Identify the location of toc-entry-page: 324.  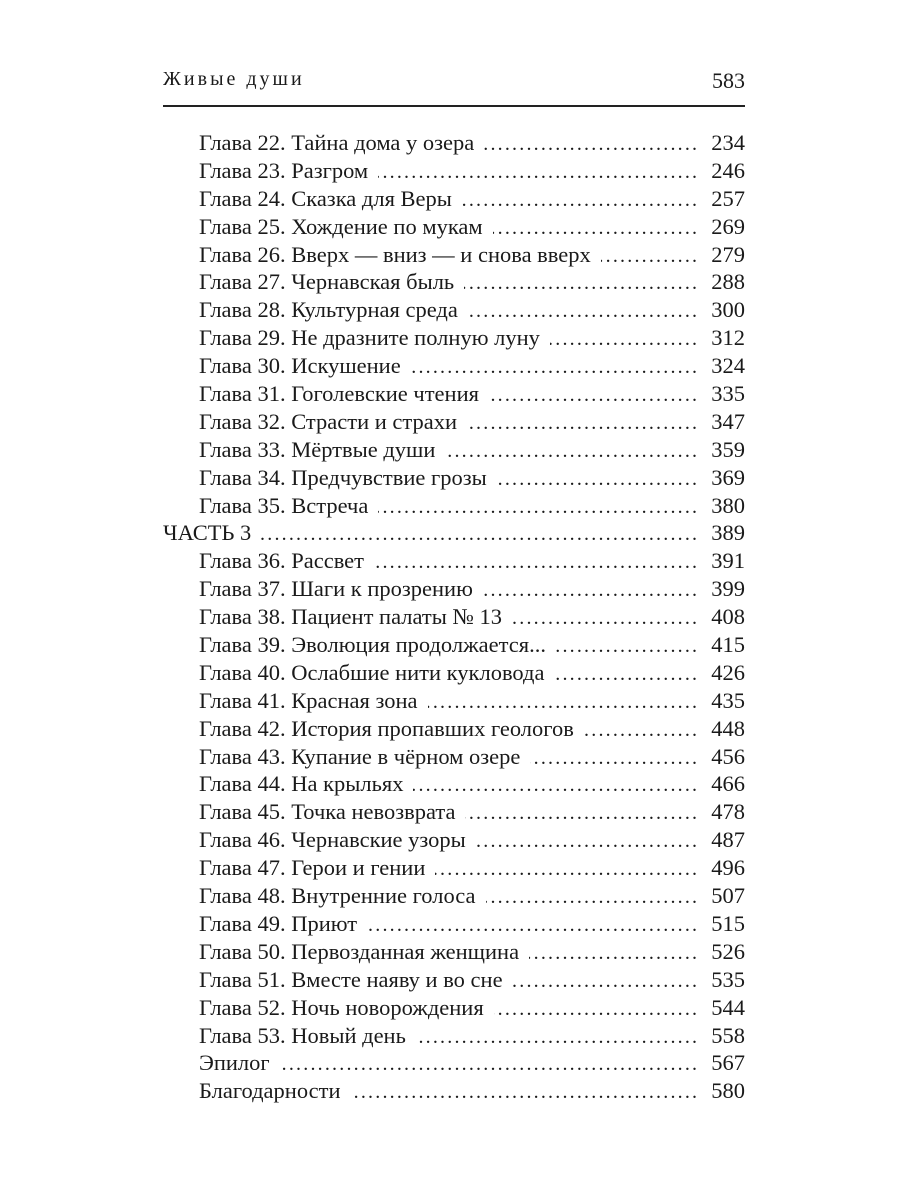
(728, 366).